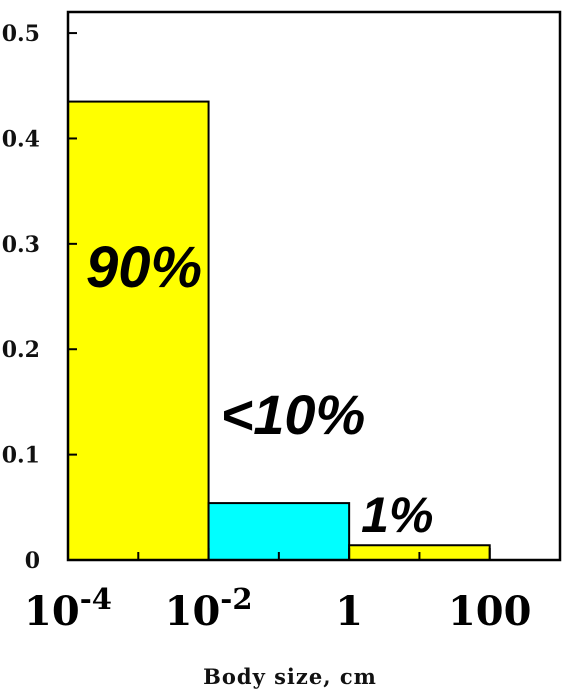 The width and height of the screenshot is (578, 691). I want to click on y-tick-label-3: 0.3, so click(21, 245).